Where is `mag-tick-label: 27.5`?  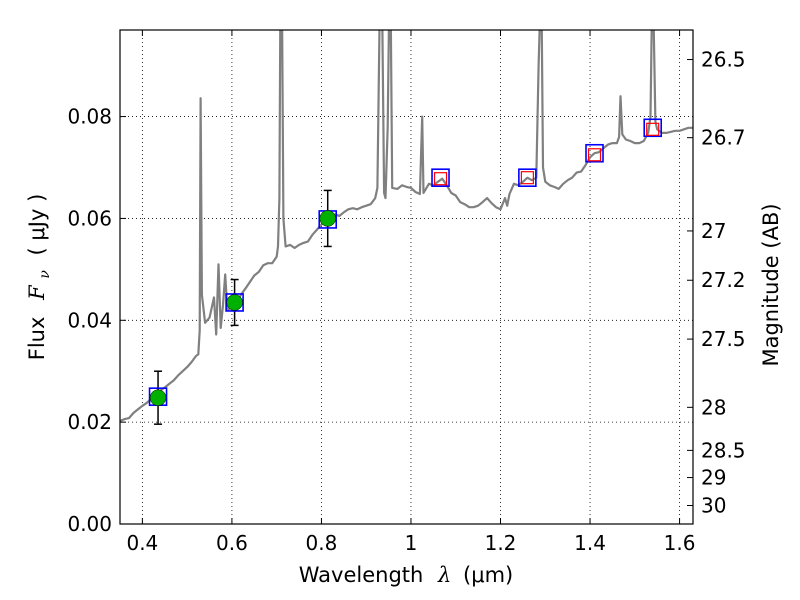 mag-tick-label: 27.5 is located at coordinates (723, 339).